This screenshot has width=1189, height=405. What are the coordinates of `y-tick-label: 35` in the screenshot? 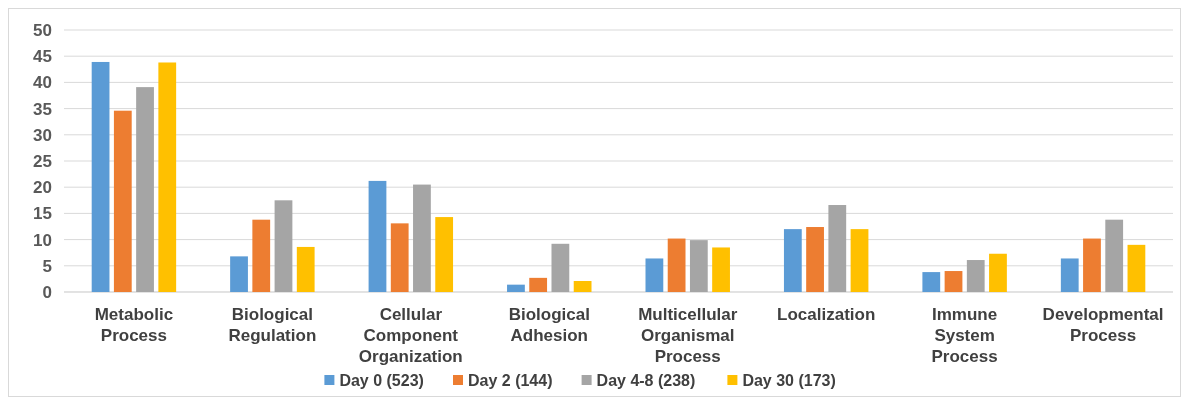 It's located at (42, 109).